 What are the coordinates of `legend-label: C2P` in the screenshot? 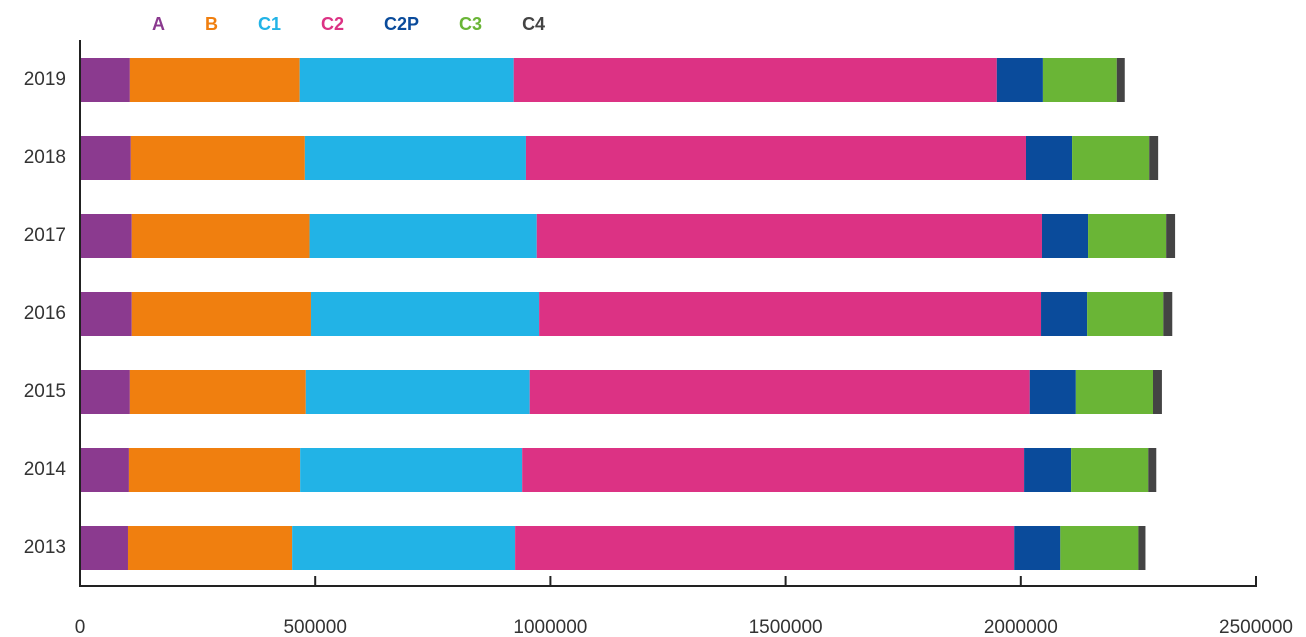 It's located at (401, 24).